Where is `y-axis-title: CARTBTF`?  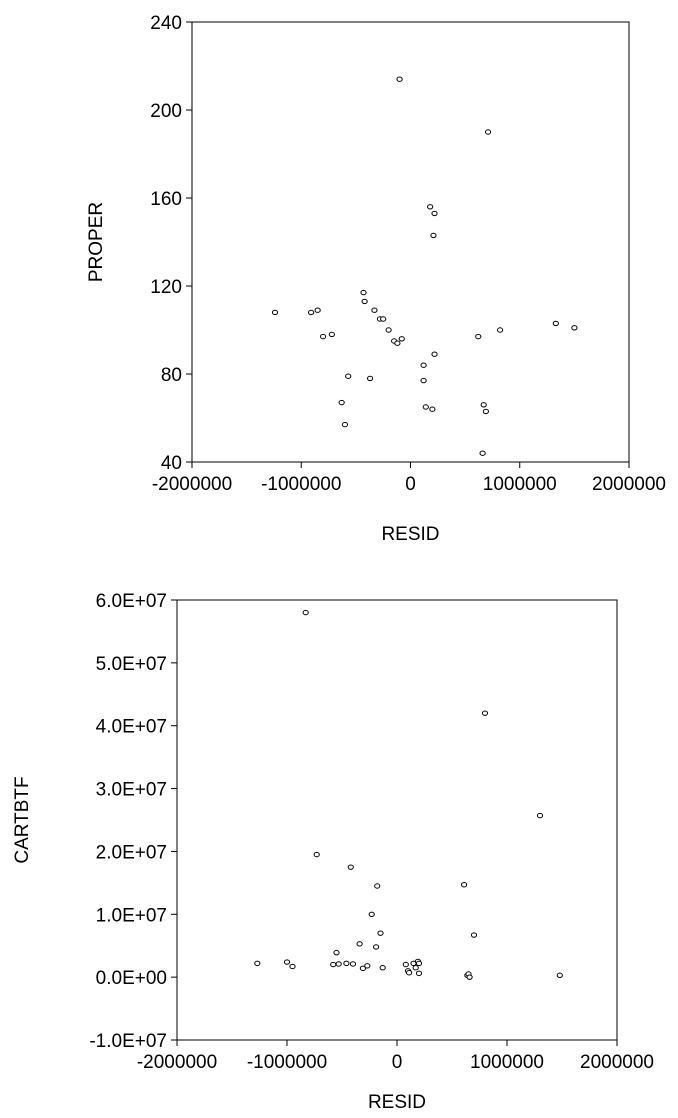 y-axis-title: CARTBTF is located at coordinates (22, 819).